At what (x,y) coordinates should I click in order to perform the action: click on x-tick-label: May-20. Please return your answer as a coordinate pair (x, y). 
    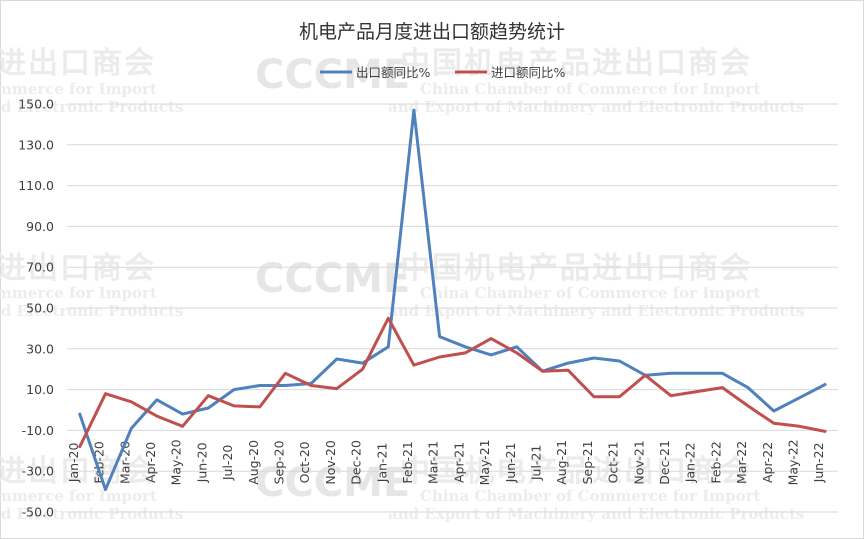
    Looking at the image, I should click on (176, 462).